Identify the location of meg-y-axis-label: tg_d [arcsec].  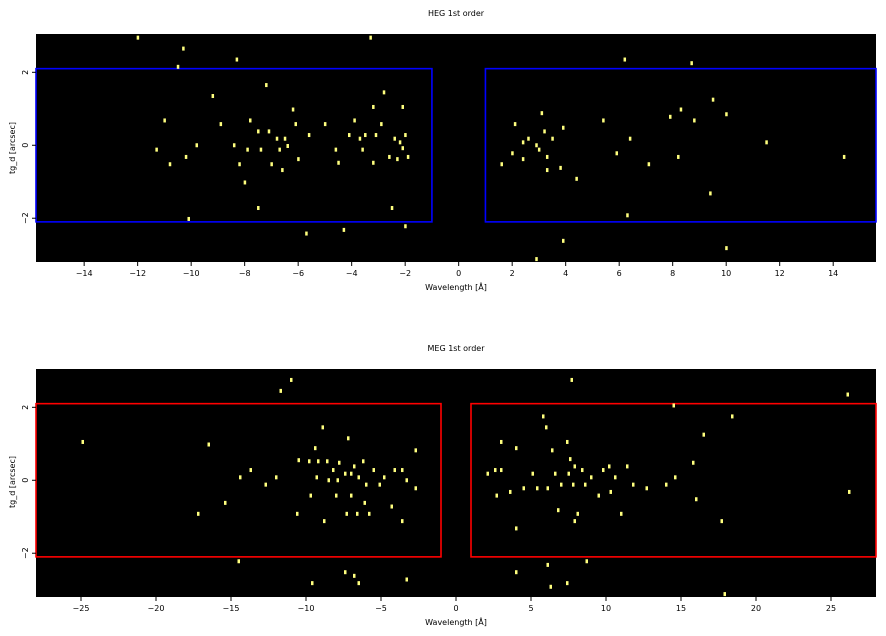
(12, 482).